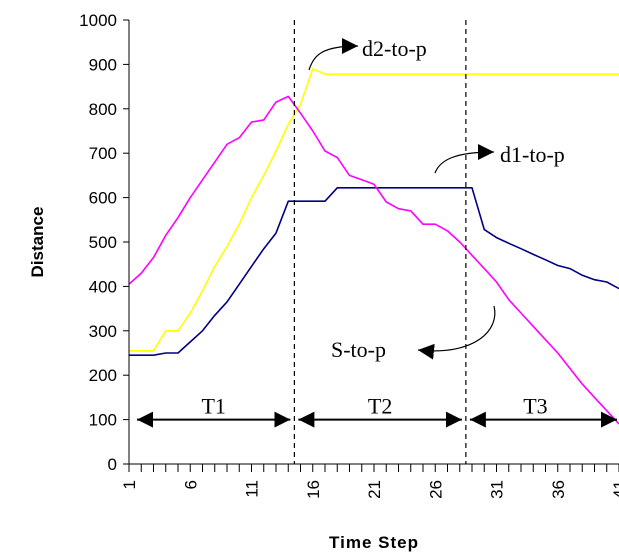  I want to click on y-axis-title: Distance, so click(37, 242).